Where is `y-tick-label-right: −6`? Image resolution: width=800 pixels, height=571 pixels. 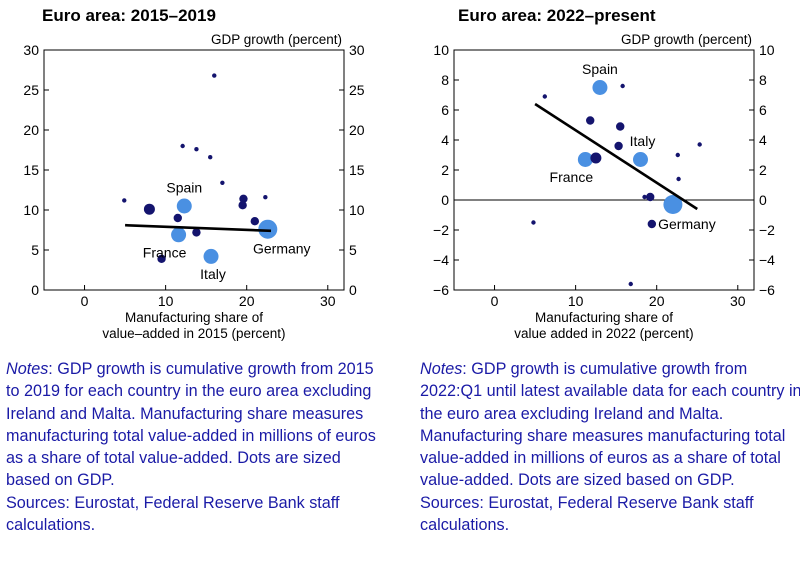 y-tick-label-right: −6 is located at coordinates (767, 290).